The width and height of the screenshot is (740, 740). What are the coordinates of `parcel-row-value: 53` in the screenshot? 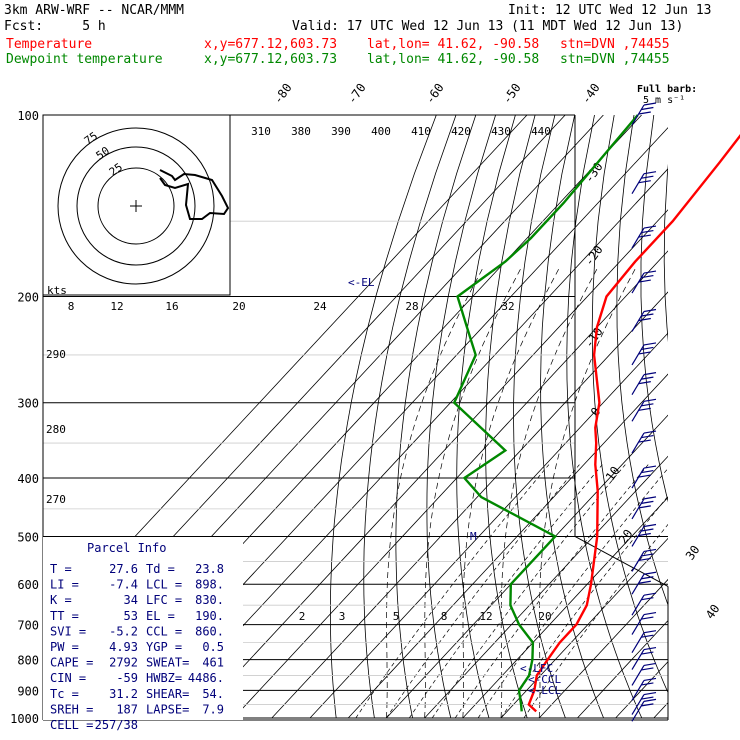 It's located at (131, 616).